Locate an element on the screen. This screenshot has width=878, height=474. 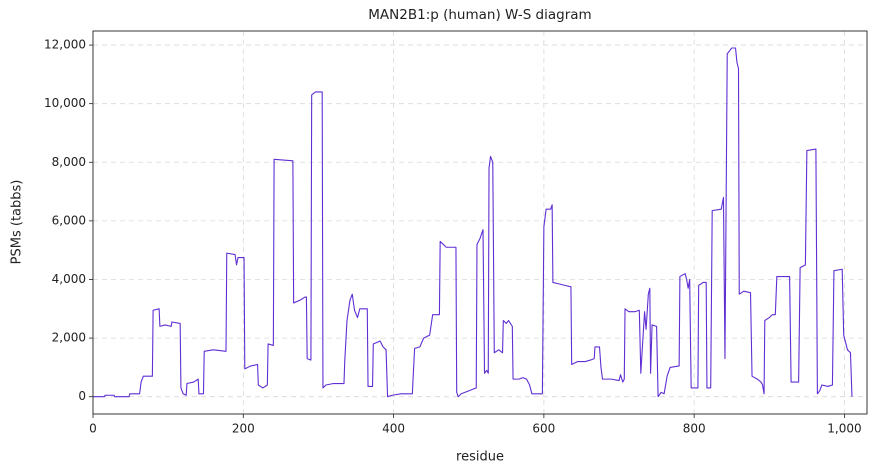
y-tick-label: 4,000 is located at coordinates (69, 279).